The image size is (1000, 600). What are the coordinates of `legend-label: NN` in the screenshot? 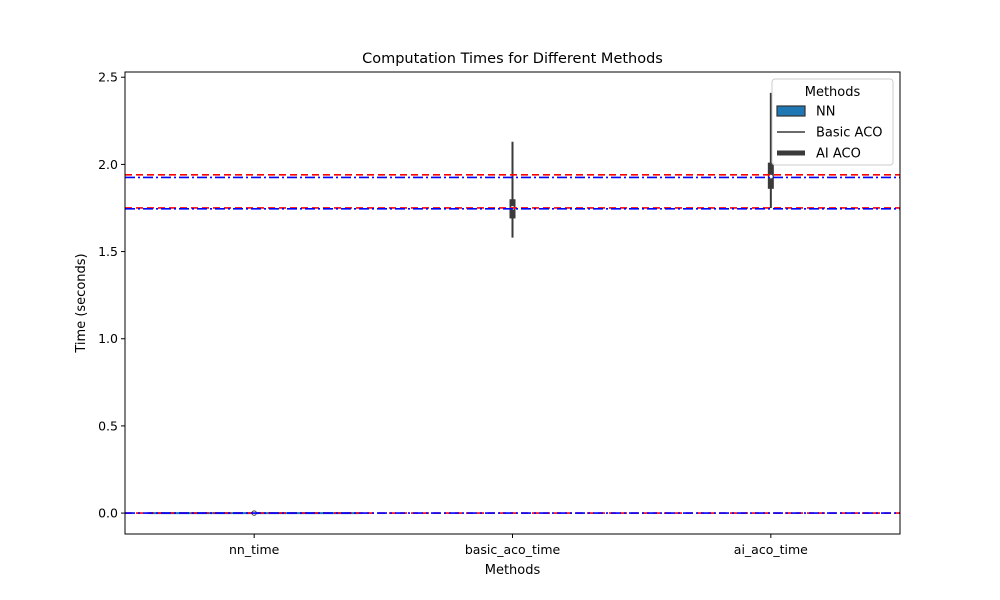 It's located at (825, 112).